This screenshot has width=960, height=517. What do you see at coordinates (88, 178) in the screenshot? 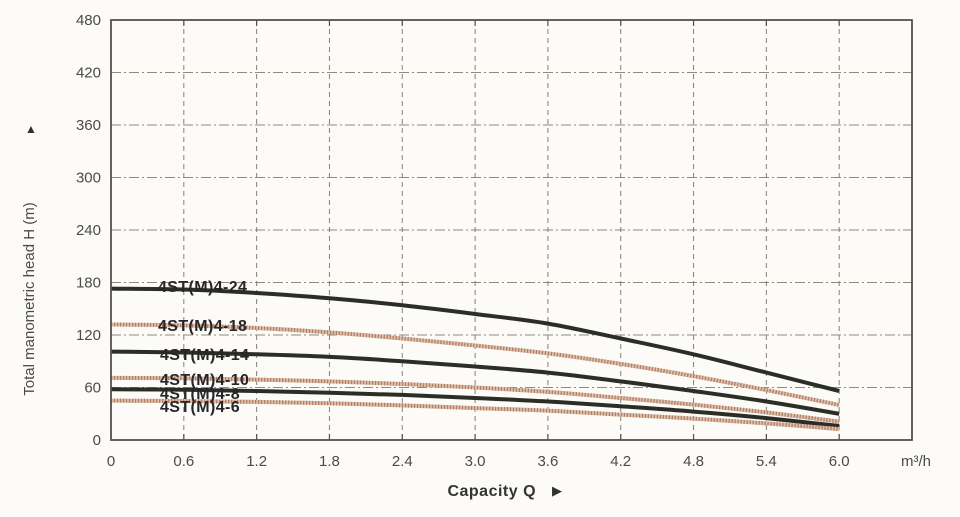
I see `y-tick-label: 300` at bounding box center [88, 178].